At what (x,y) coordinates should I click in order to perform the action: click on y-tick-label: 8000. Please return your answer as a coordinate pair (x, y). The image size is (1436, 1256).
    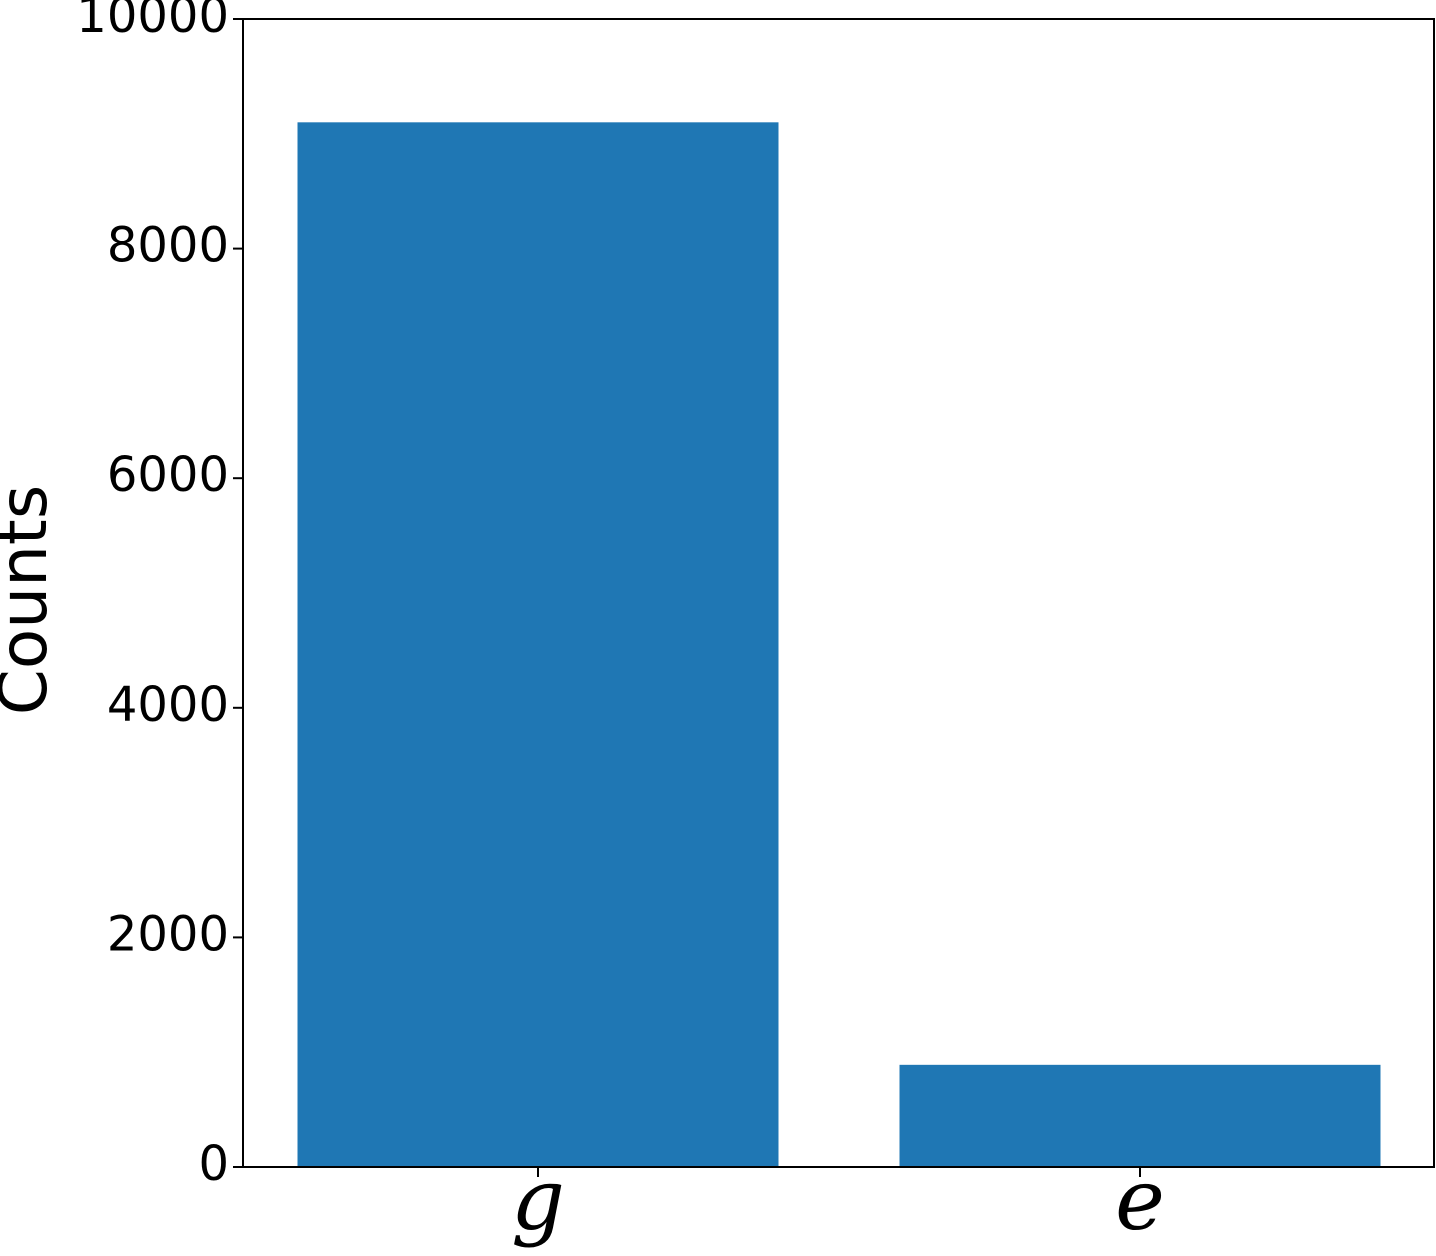
    Looking at the image, I should click on (168, 246).